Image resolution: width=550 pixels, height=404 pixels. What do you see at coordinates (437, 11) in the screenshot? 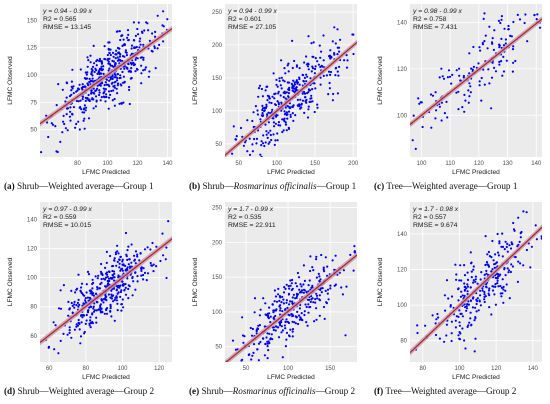
I see `equation-label: y = 0.98 - 0.99 x` at bounding box center [437, 11].